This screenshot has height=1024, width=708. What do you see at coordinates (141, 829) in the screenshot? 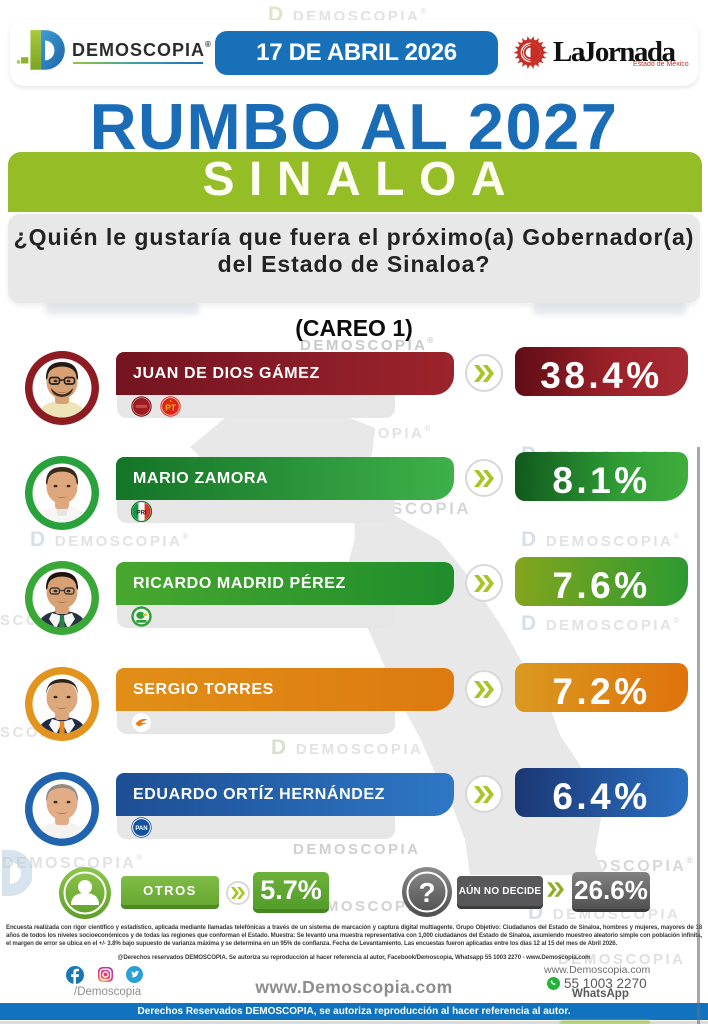
I see `svg-text: PAN` at bounding box center [141, 829].